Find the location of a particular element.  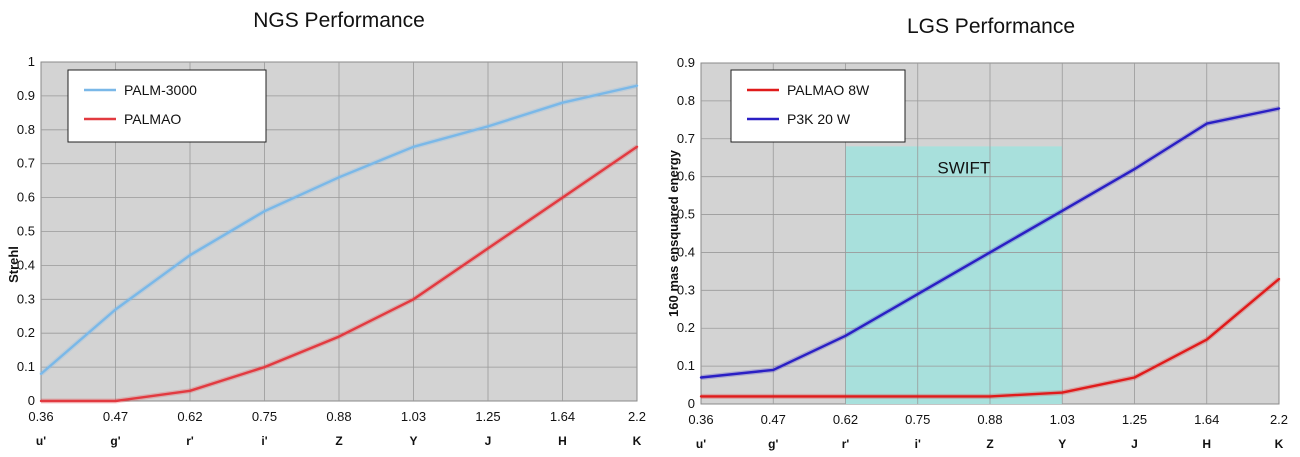

legend-label: P3K 20 W is located at coordinates (819, 119).